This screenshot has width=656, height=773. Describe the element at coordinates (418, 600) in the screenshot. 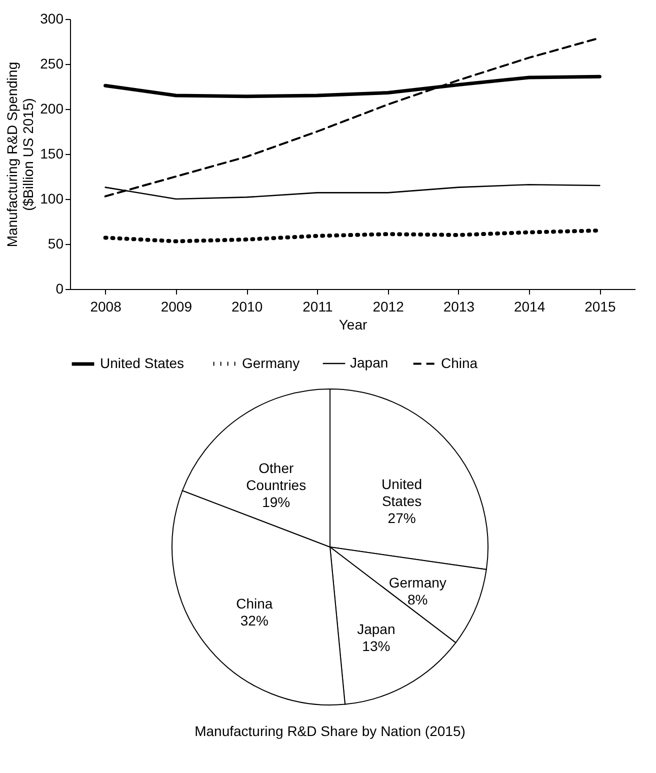

I see `data-label: 8%` at that location.